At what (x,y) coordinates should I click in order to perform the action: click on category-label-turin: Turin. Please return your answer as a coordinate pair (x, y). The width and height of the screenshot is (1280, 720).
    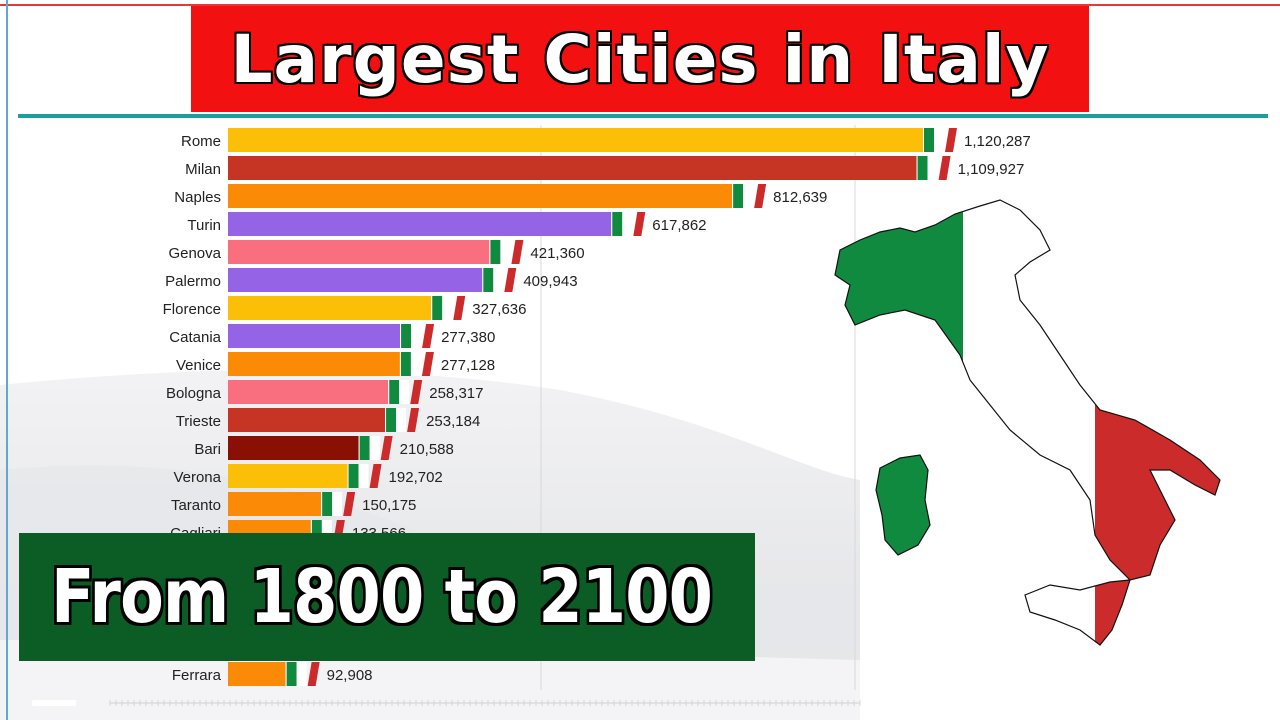
    Looking at the image, I should click on (204, 225).